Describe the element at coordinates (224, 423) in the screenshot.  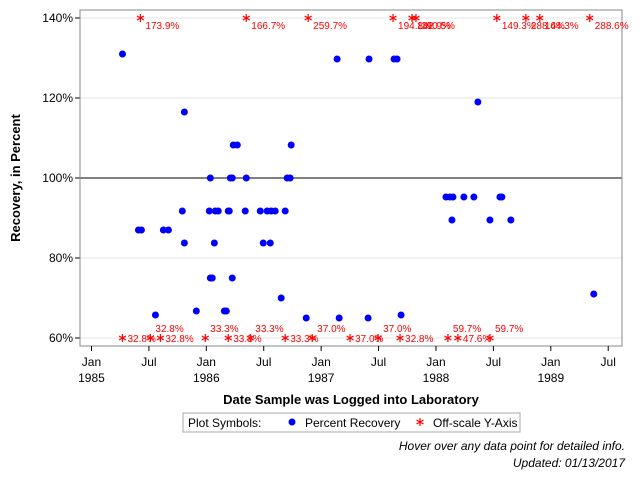
I see `legend-title: Plot Symbols:` at that location.